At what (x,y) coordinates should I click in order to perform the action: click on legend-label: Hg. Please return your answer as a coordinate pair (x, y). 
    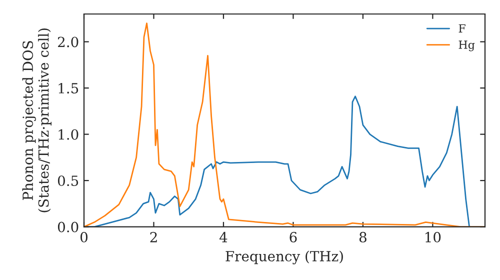
    Looking at the image, I should click on (466, 46).